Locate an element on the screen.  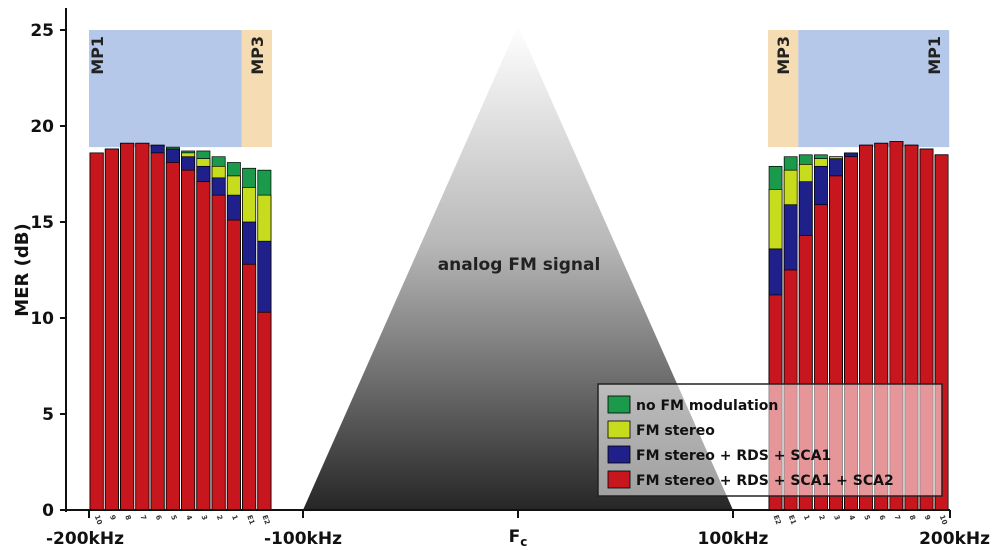
x-tick-label-4: 200kHz is located at coordinates (954, 539).